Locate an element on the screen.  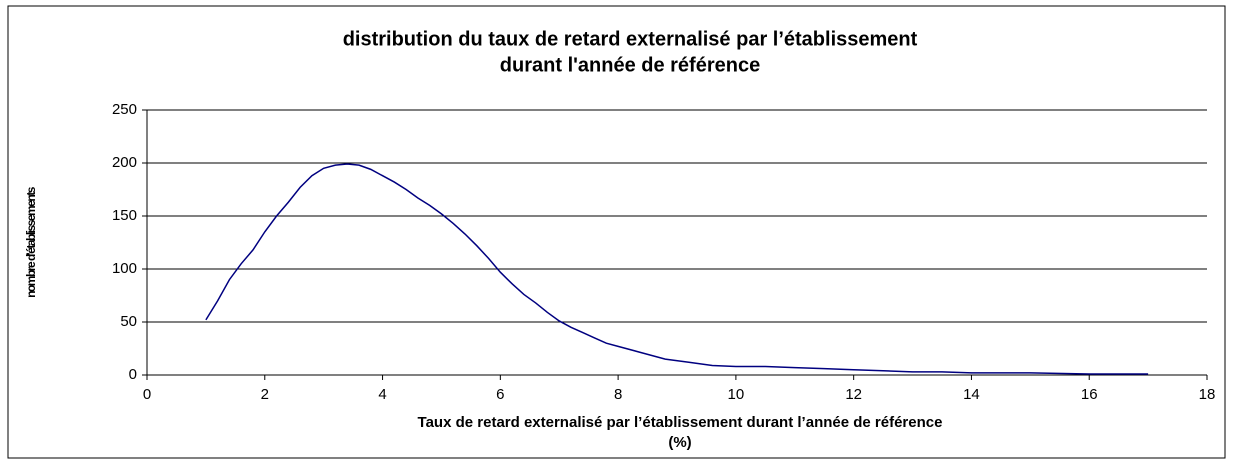
x-tick-label: 0 is located at coordinates (147, 394).